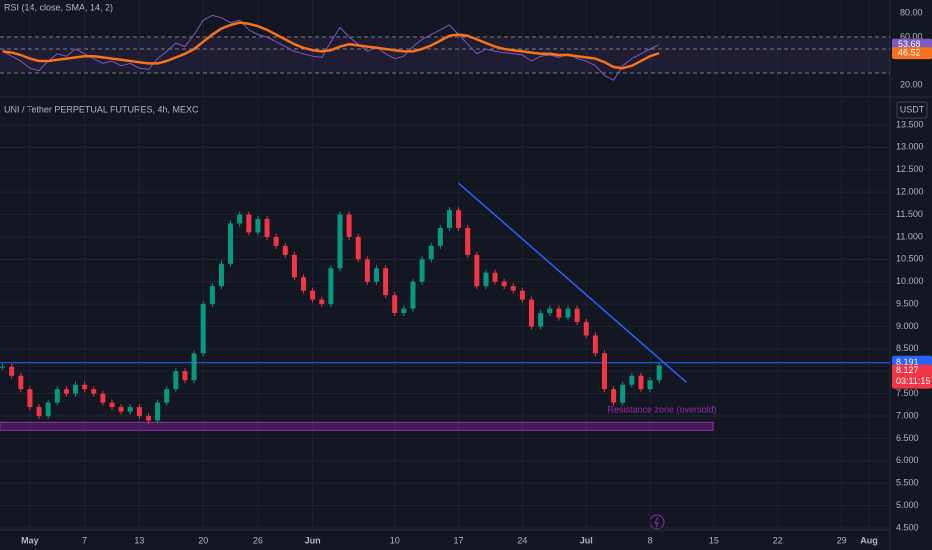  What do you see at coordinates (910, 192) in the screenshot?
I see `y-tick-label: 12.000` at bounding box center [910, 192].